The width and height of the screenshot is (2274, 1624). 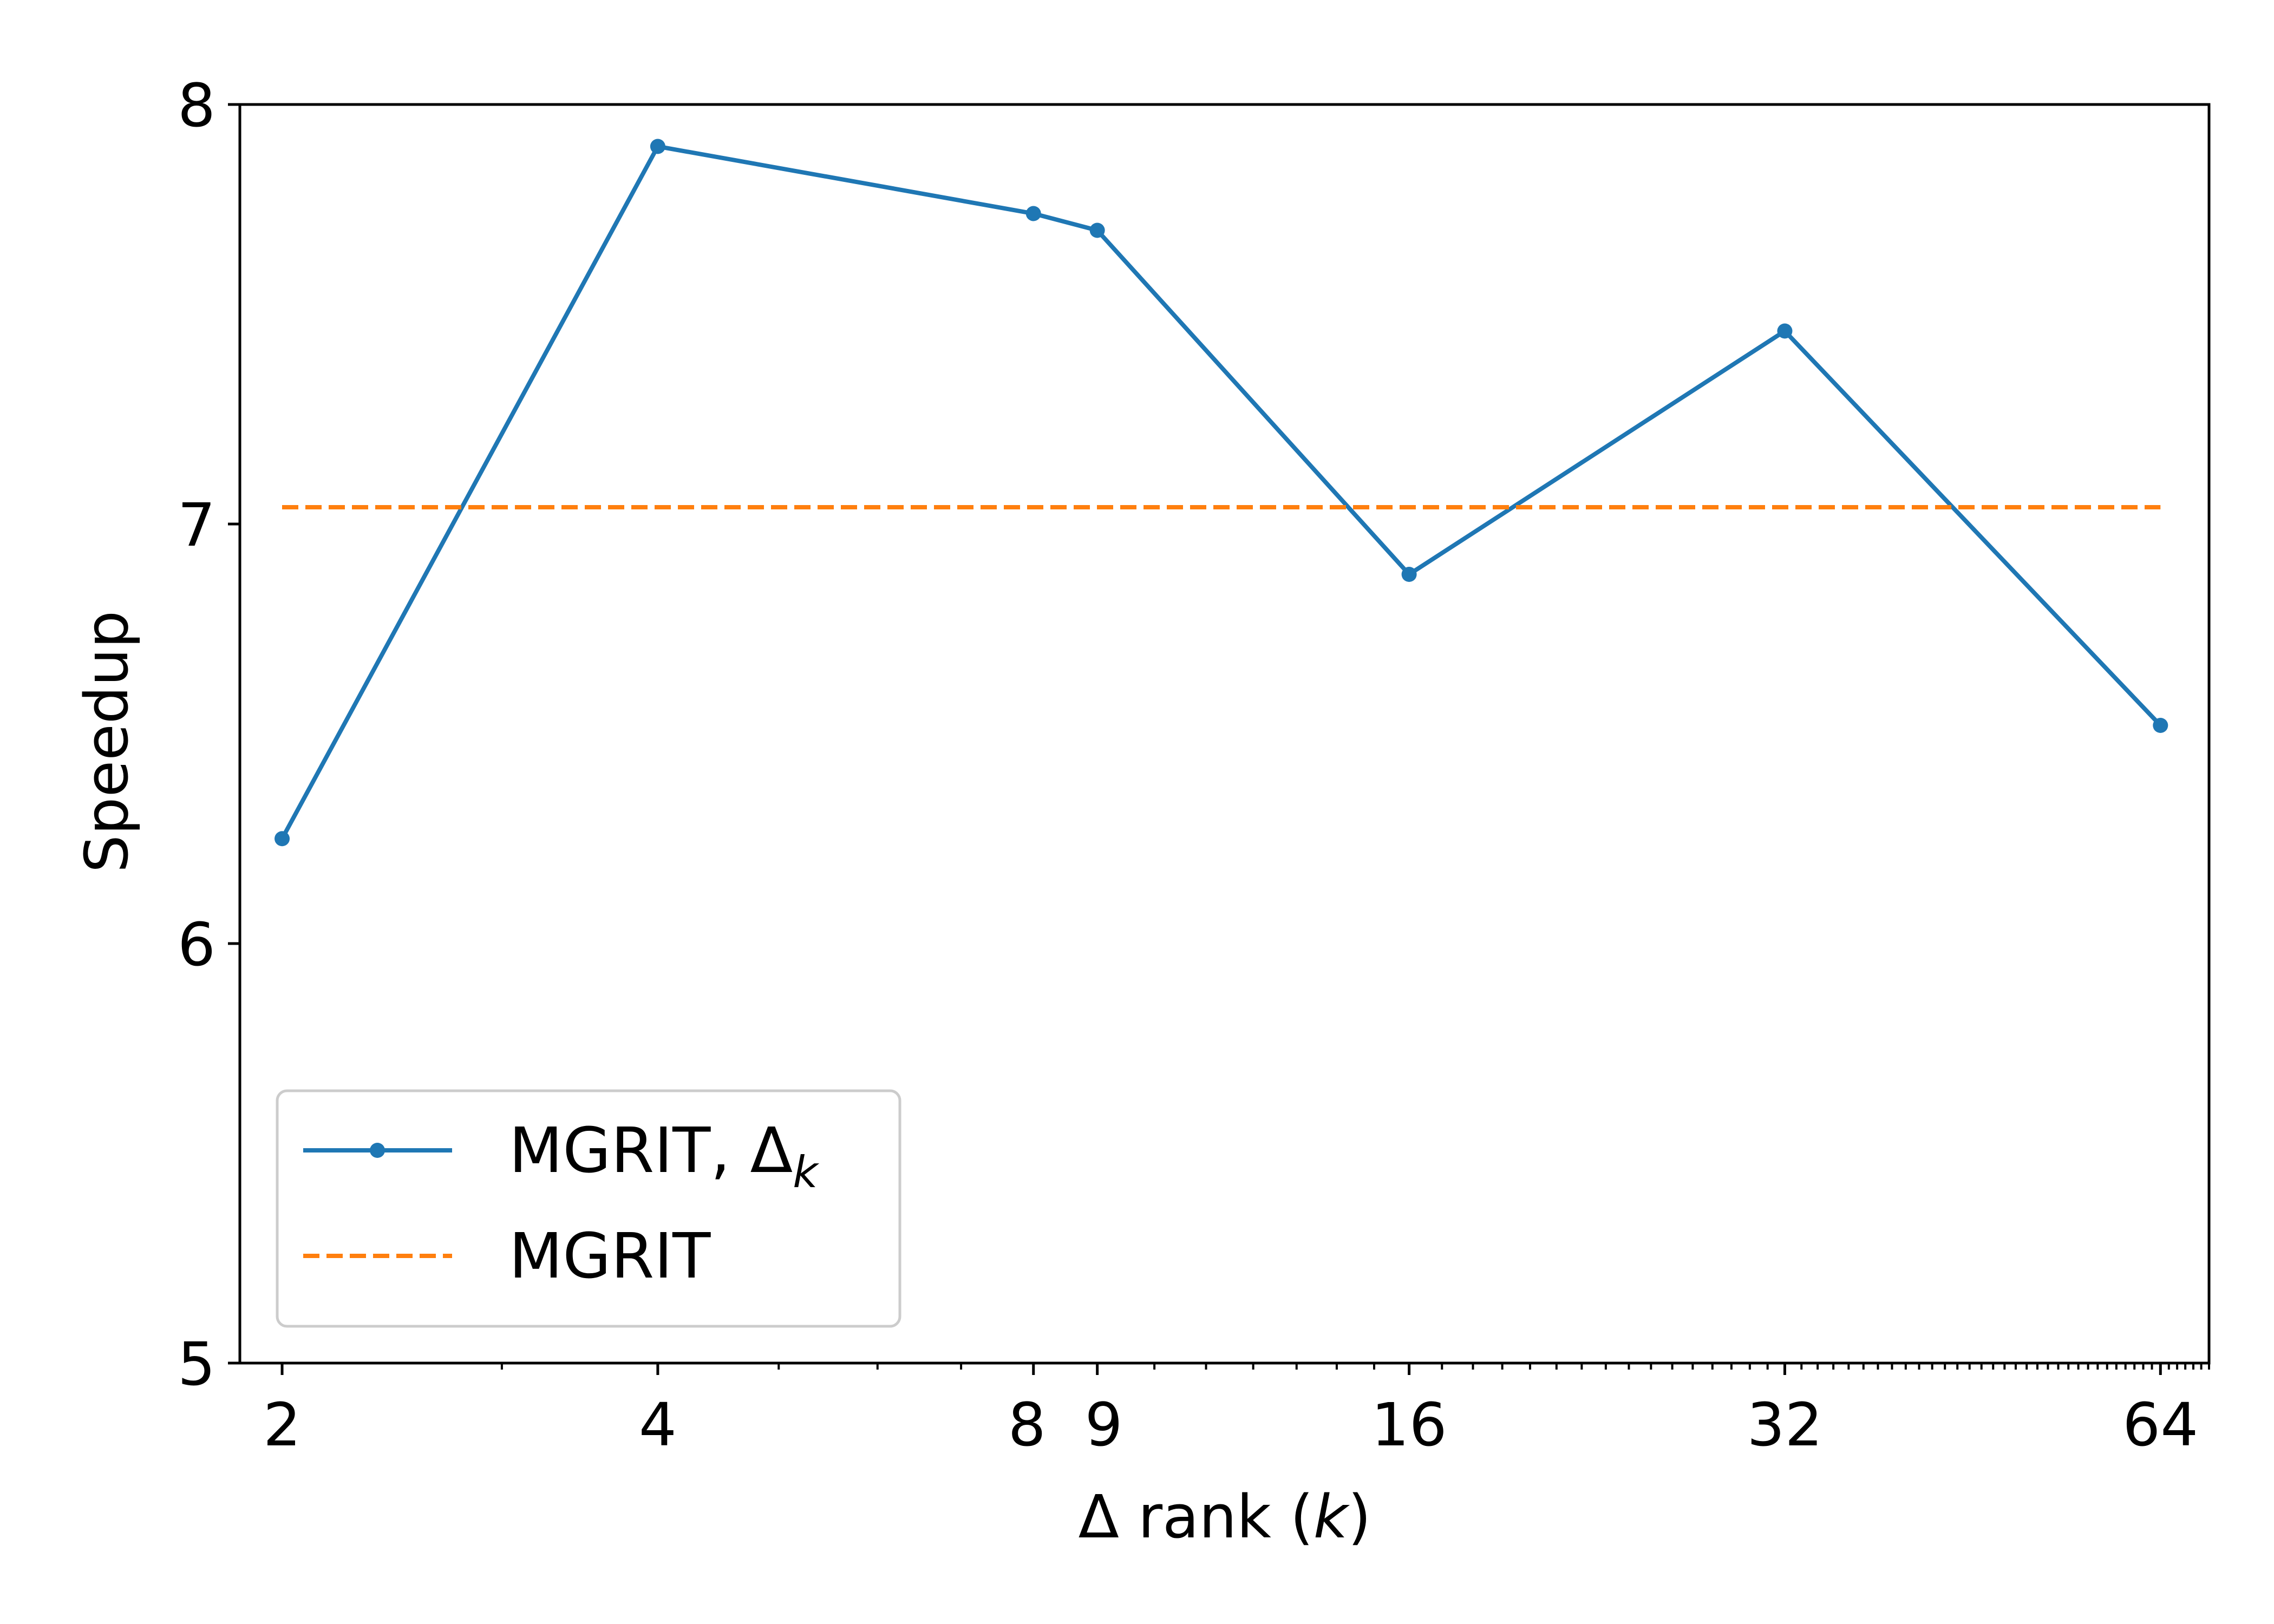 I want to click on x-tick-label-8: 8, so click(x=1027, y=1425).